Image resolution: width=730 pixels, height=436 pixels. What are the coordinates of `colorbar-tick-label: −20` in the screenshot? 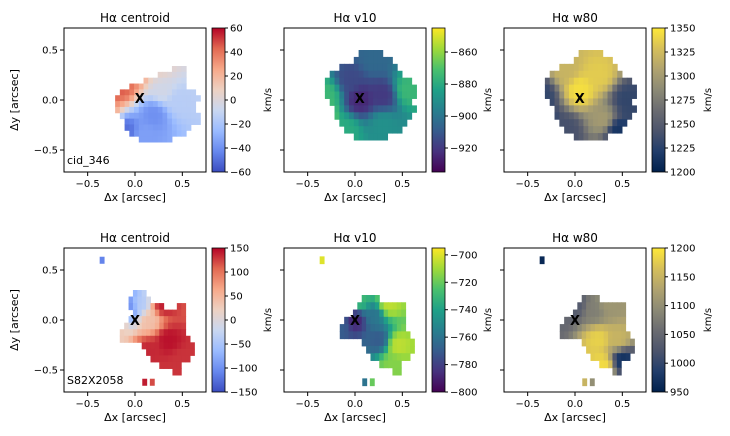 It's located at (240, 125).